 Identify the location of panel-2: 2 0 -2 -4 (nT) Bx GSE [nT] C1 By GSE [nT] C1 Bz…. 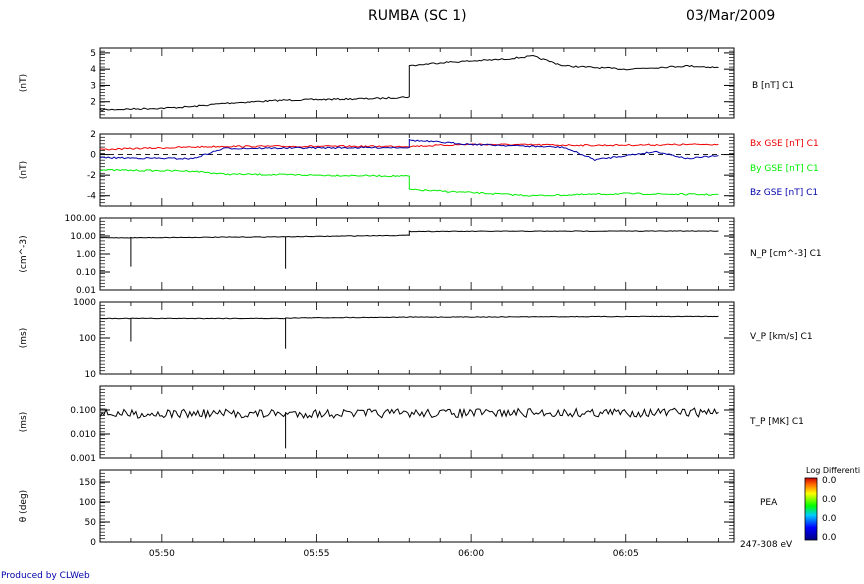
(419, 168).